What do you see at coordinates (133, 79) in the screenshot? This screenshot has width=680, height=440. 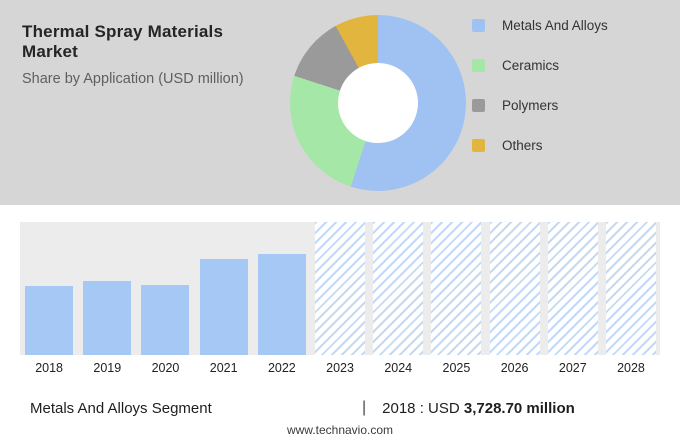 I see `page-subtitle: Share by Application (USD million)` at bounding box center [133, 79].